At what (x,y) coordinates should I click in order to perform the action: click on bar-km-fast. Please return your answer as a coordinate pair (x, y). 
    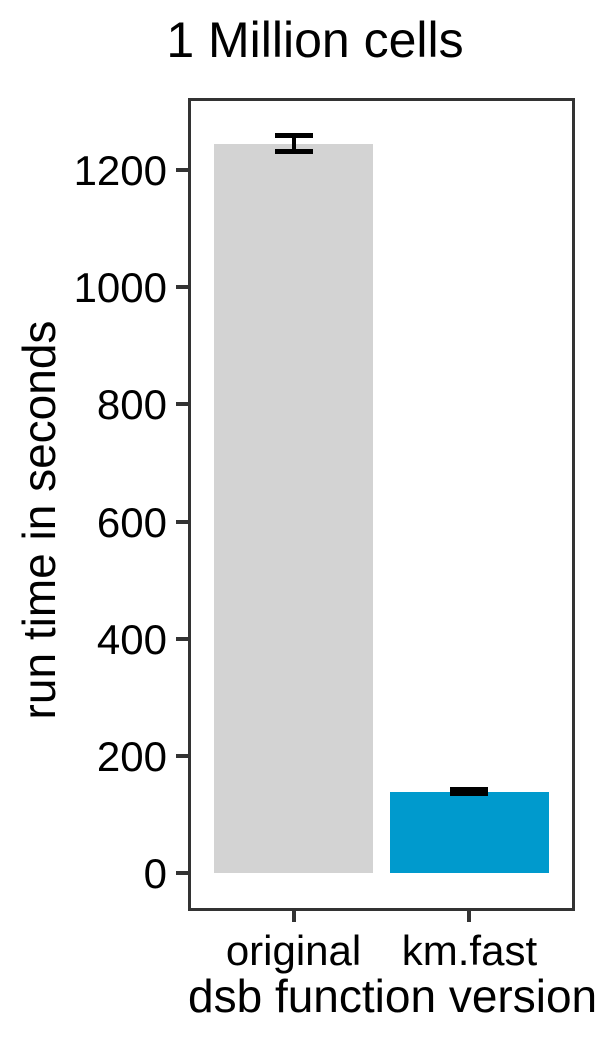
    Looking at the image, I should click on (469, 832).